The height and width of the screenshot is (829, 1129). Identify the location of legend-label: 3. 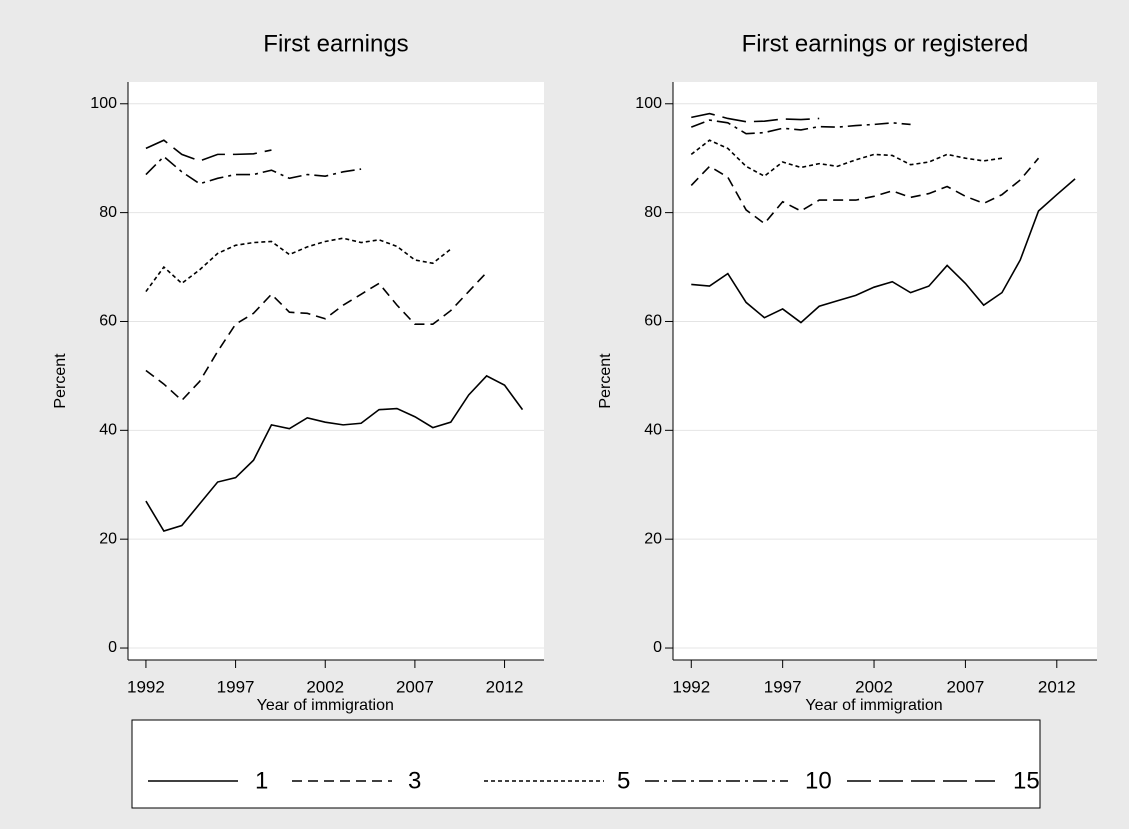
(414, 780).